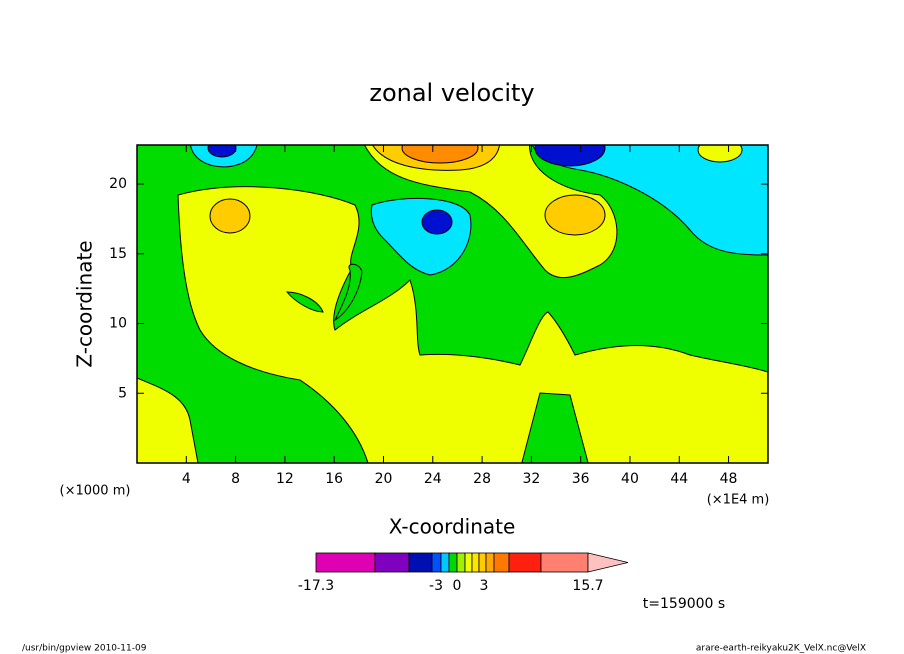 This screenshot has width=904, height=654. I want to click on x-tick-label: 8, so click(235, 479).